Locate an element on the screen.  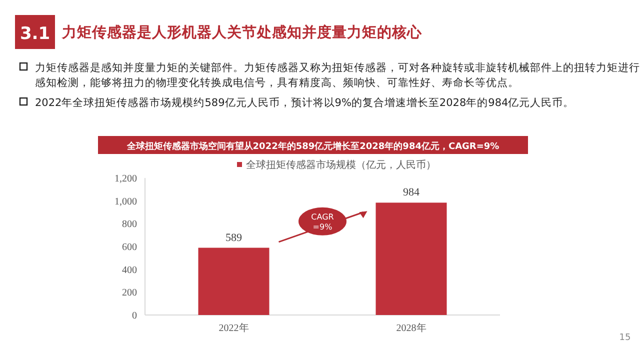
text: 15 is located at coordinates (625, 338).